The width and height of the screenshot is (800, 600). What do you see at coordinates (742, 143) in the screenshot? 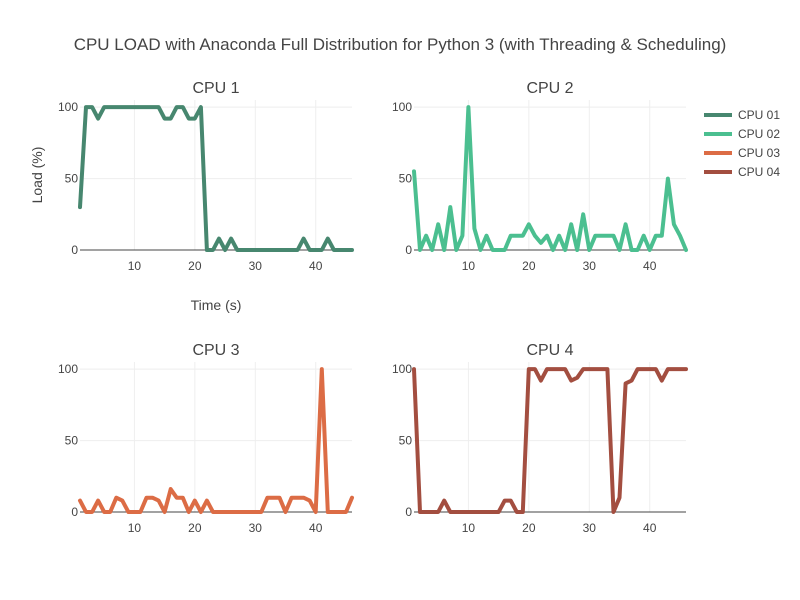
I see `legend: CPU 01 CPU 02 CPU 03 CPU 04` at bounding box center [742, 143].